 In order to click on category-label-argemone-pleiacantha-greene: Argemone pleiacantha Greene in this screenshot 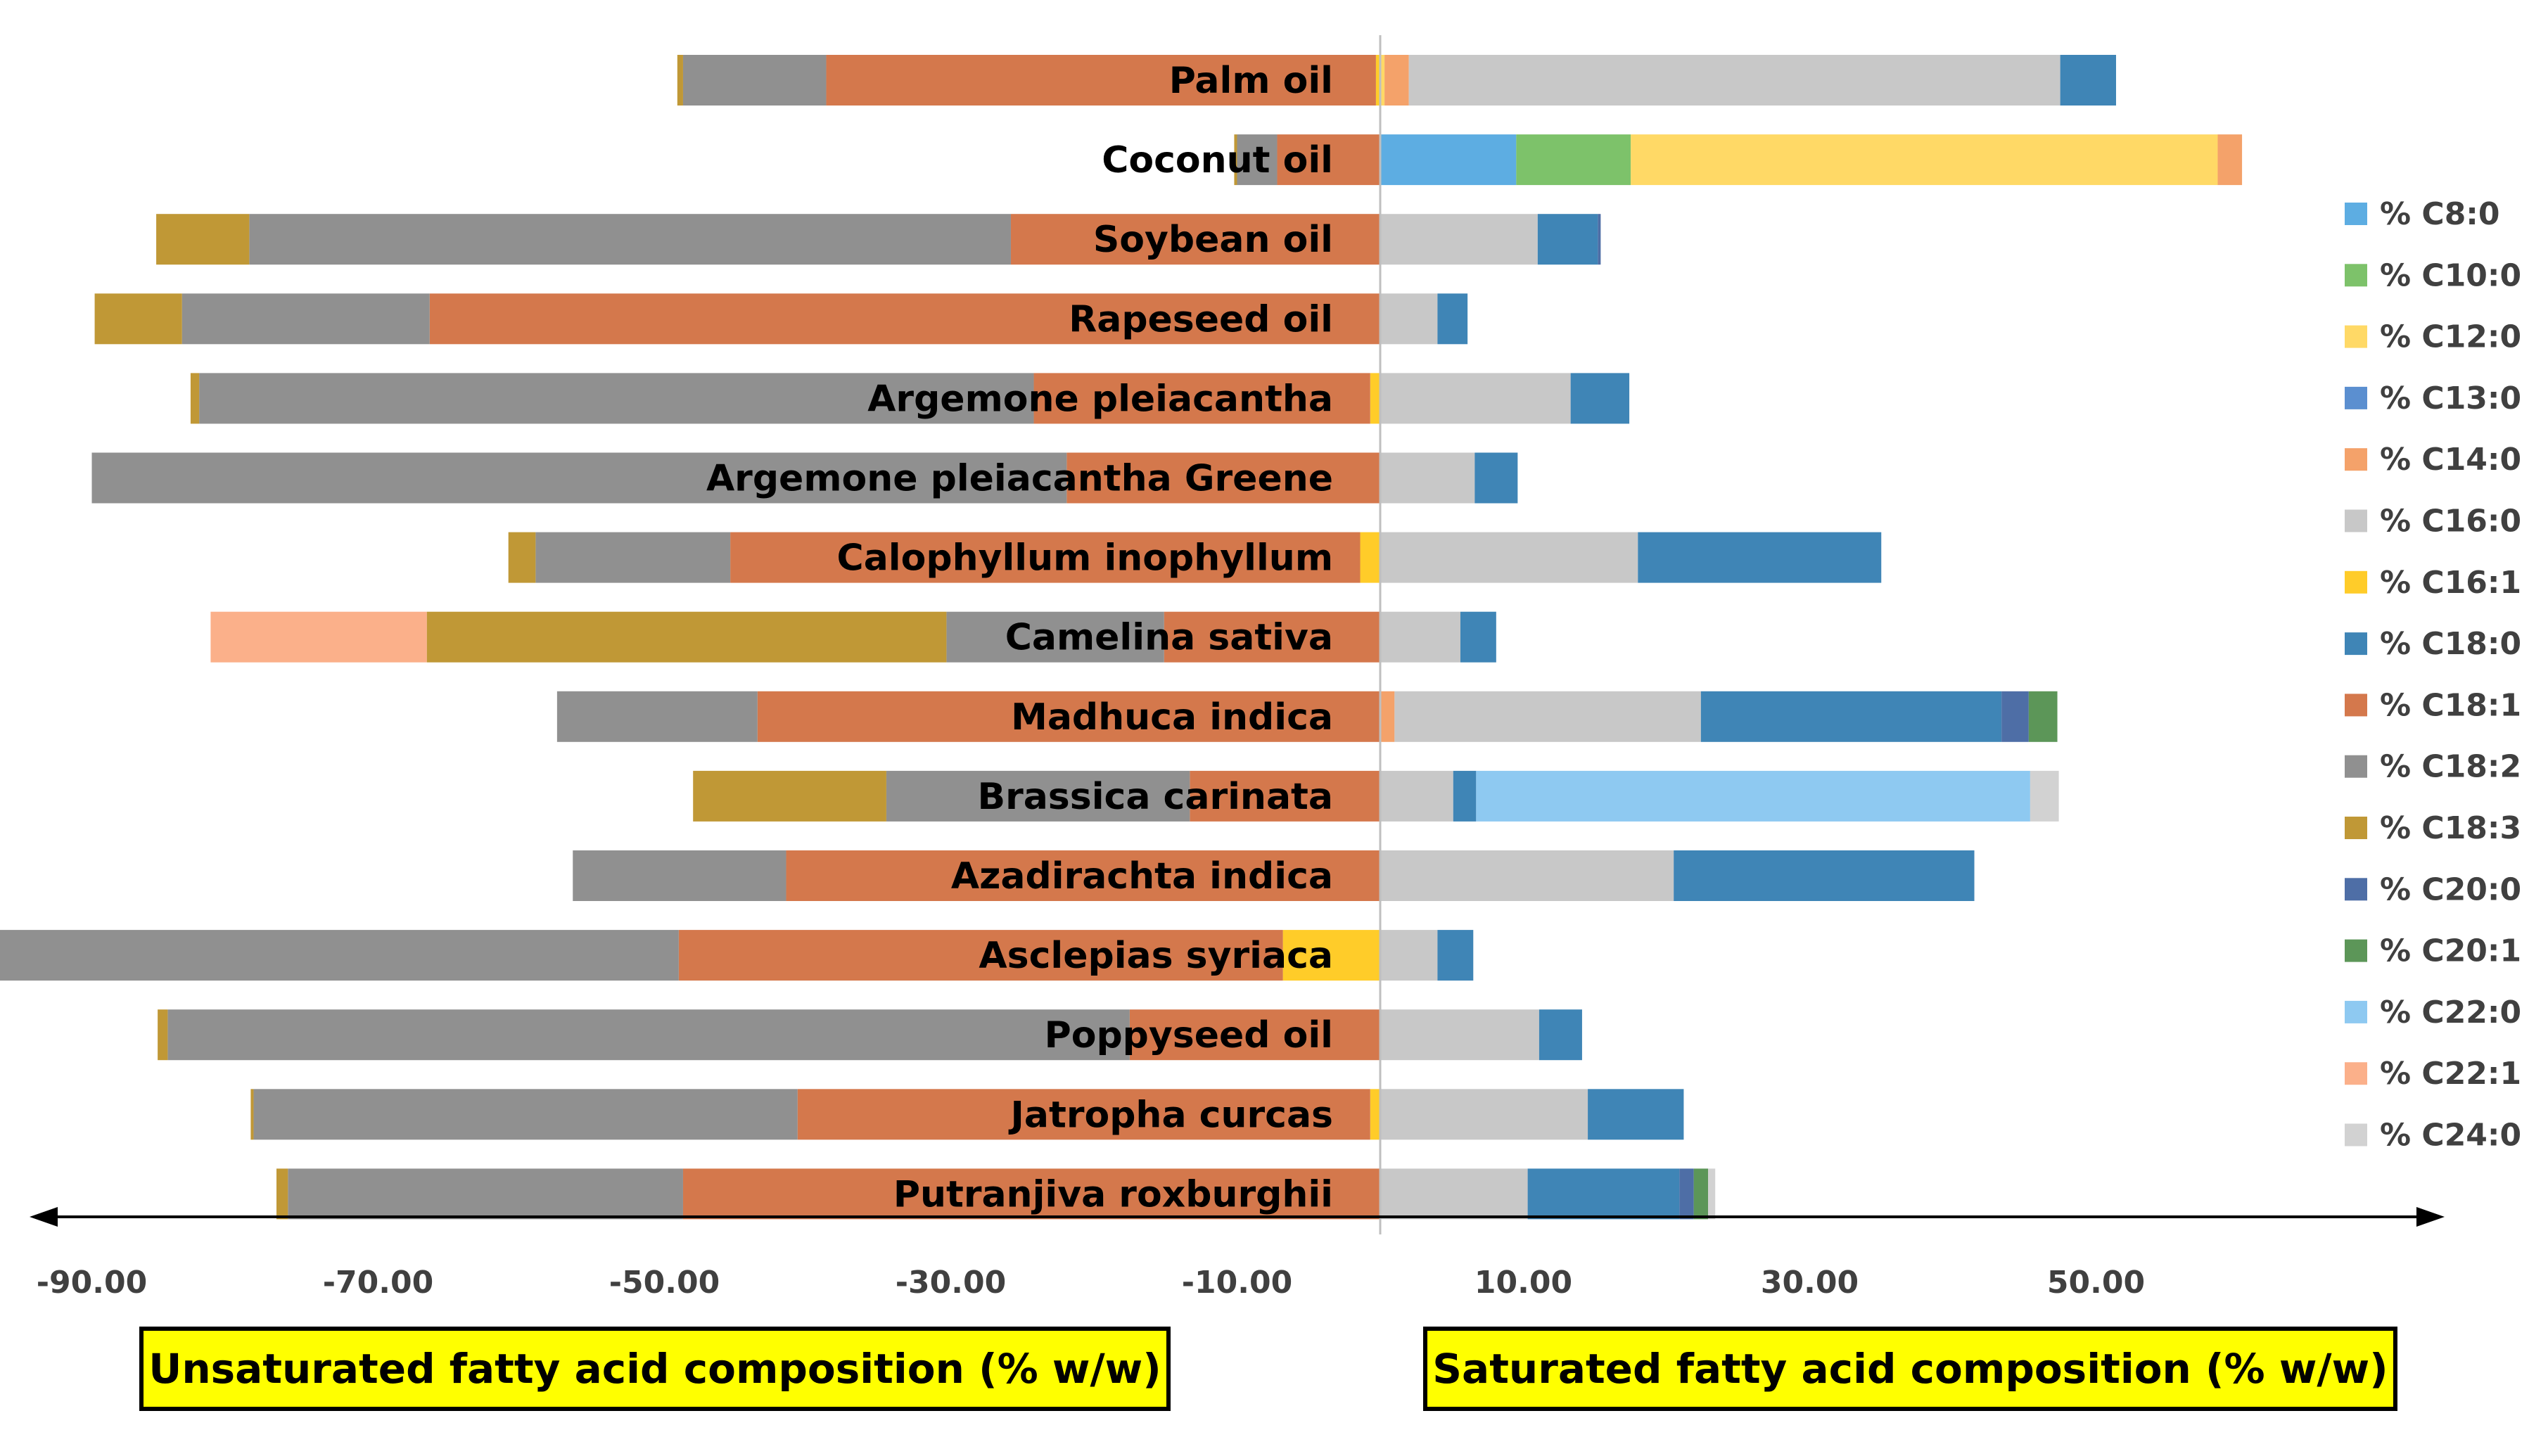, I will do `click(1019, 479)`.